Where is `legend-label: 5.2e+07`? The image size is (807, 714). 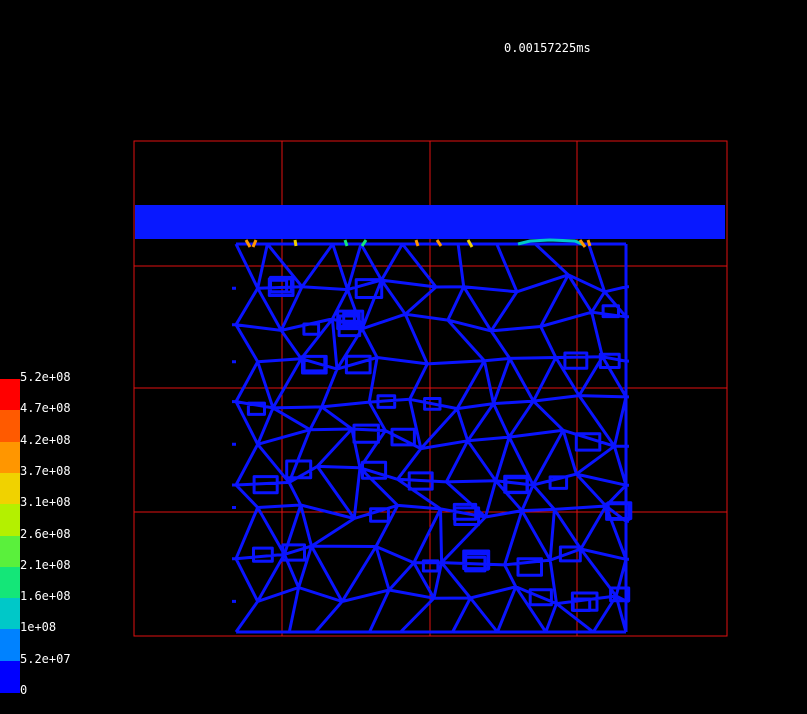 legend-label: 5.2e+07 is located at coordinates (45, 658).